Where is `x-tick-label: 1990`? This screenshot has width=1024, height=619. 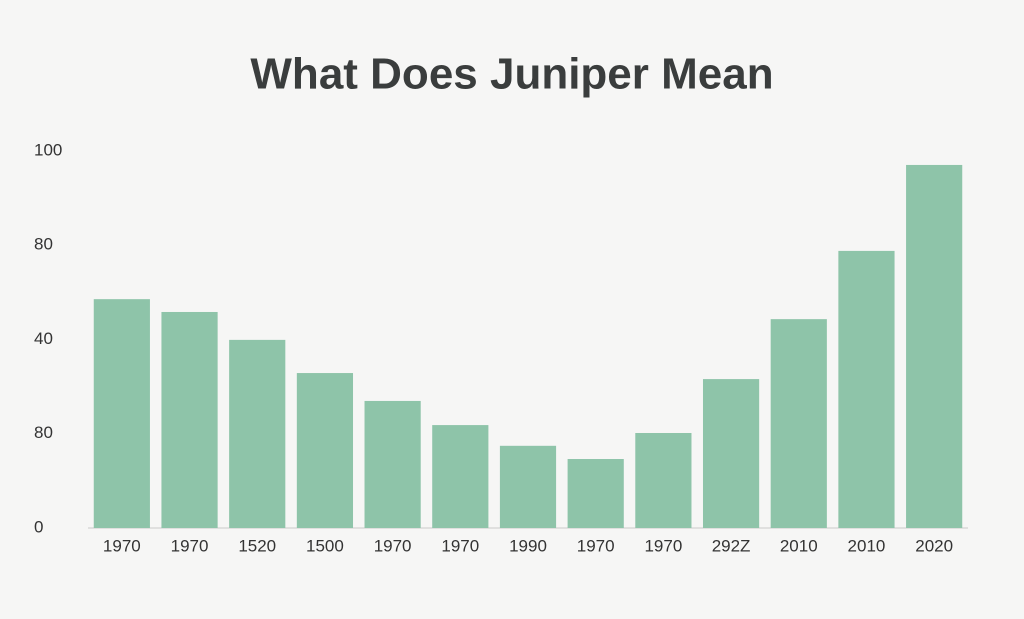
x-tick-label: 1990 is located at coordinates (528, 545).